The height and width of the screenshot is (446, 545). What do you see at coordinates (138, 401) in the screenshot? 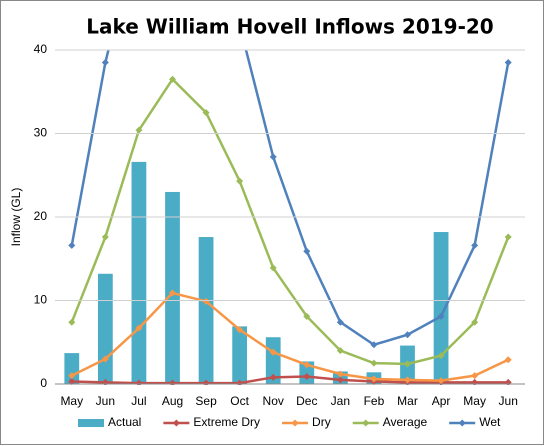
I see `x-tick-label: Jul` at bounding box center [138, 401].